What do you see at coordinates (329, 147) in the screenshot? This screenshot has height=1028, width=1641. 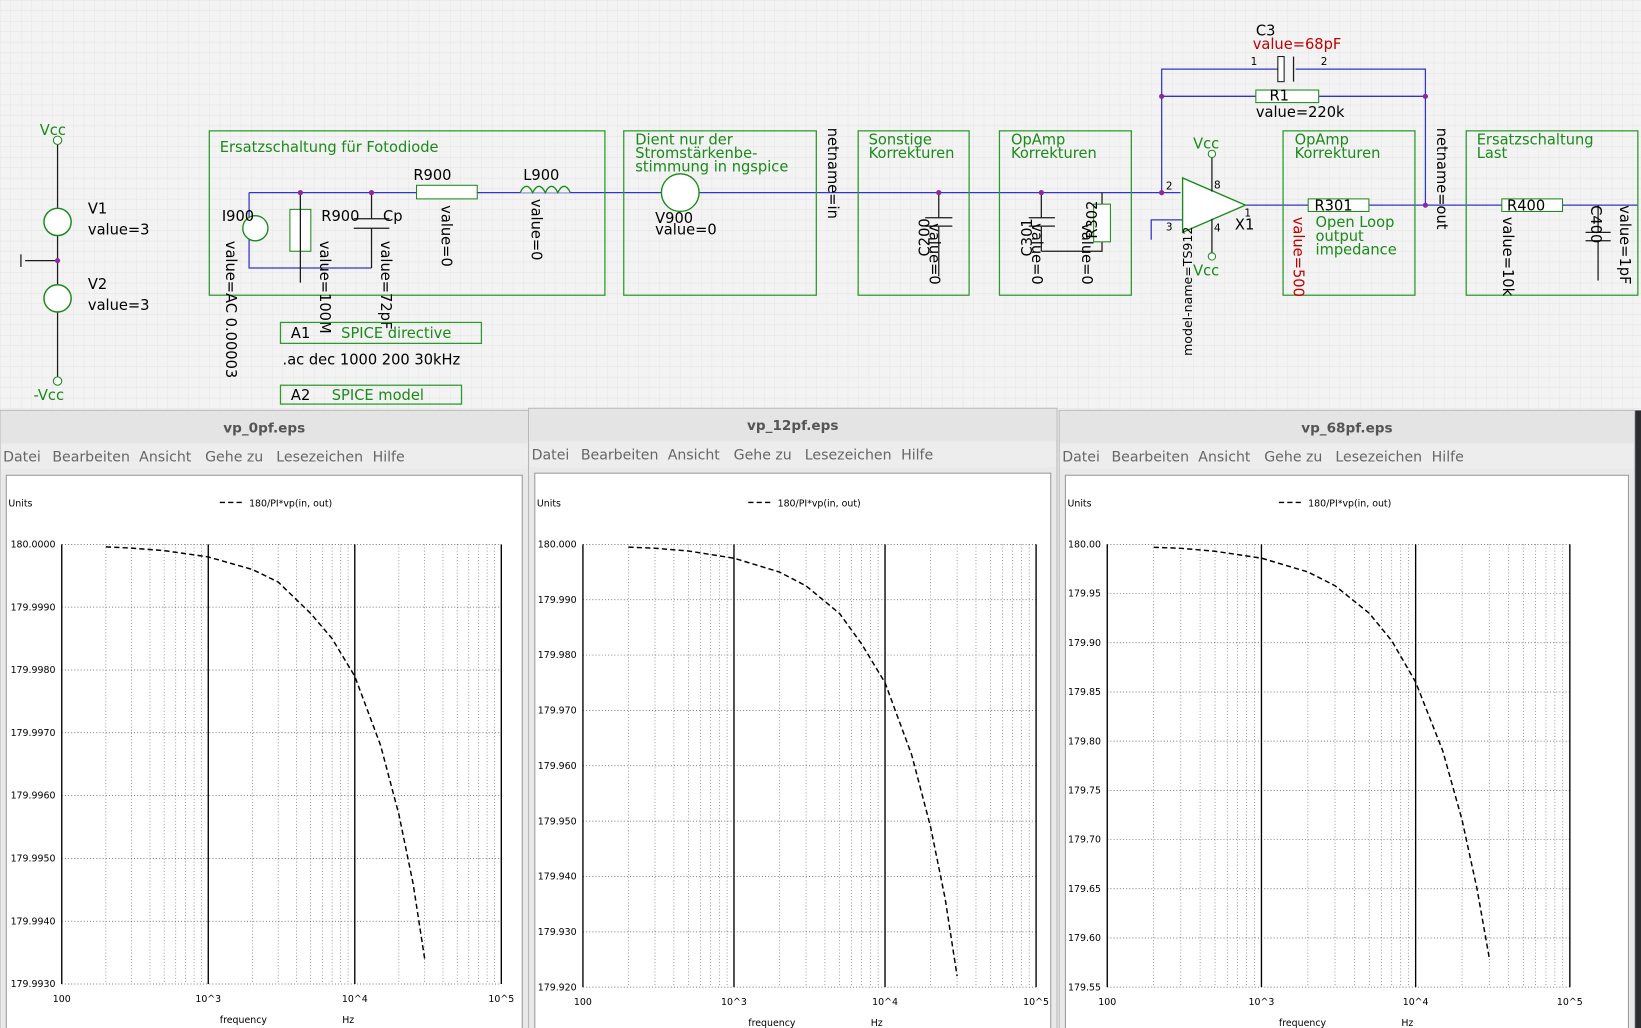 I see `label: Ersatzschaltung für Fotodiode` at bounding box center [329, 147].